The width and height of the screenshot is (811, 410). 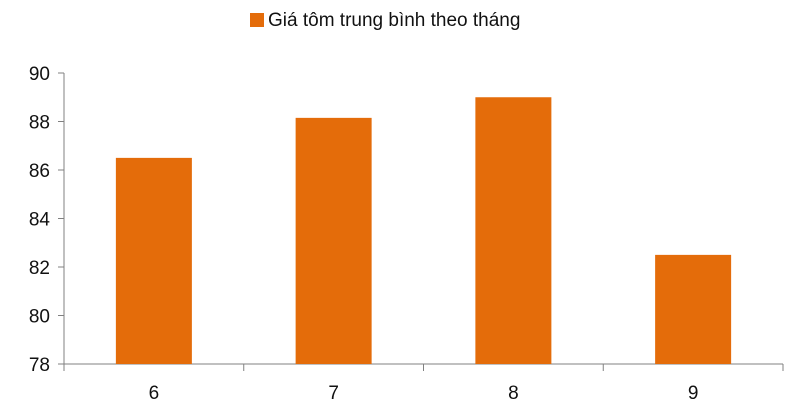 I want to click on x-tick-label: 9, so click(x=693, y=393).